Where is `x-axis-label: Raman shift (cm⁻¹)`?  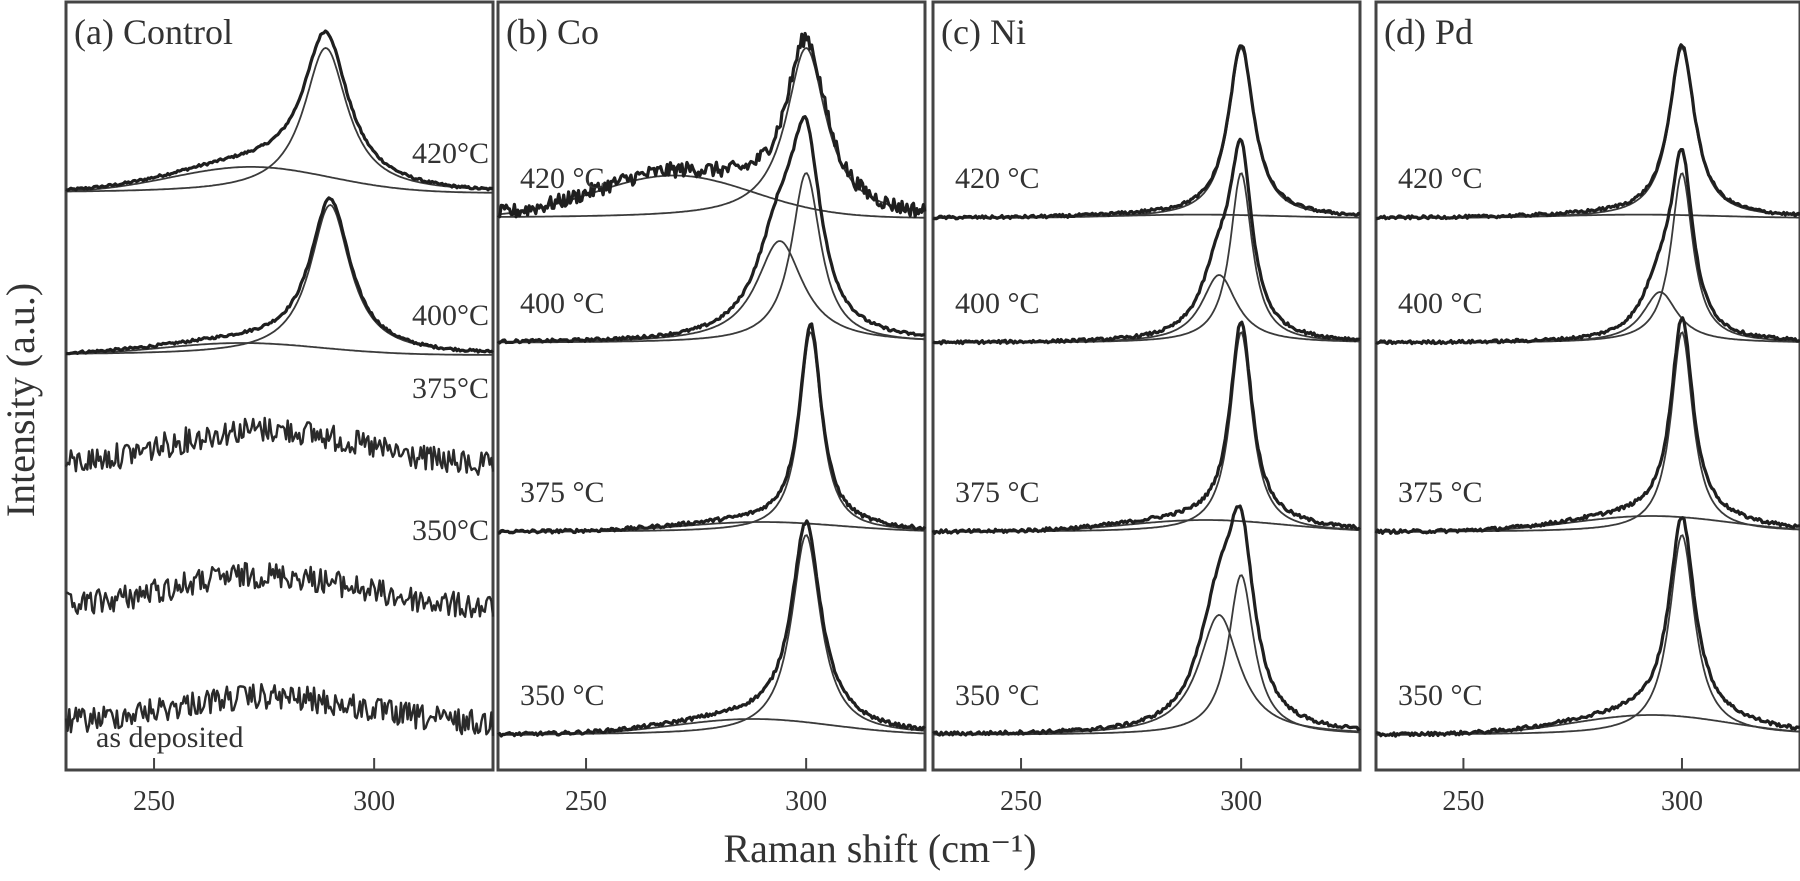
x-axis-label: Raman shift (cm⁻¹) is located at coordinates (879, 848).